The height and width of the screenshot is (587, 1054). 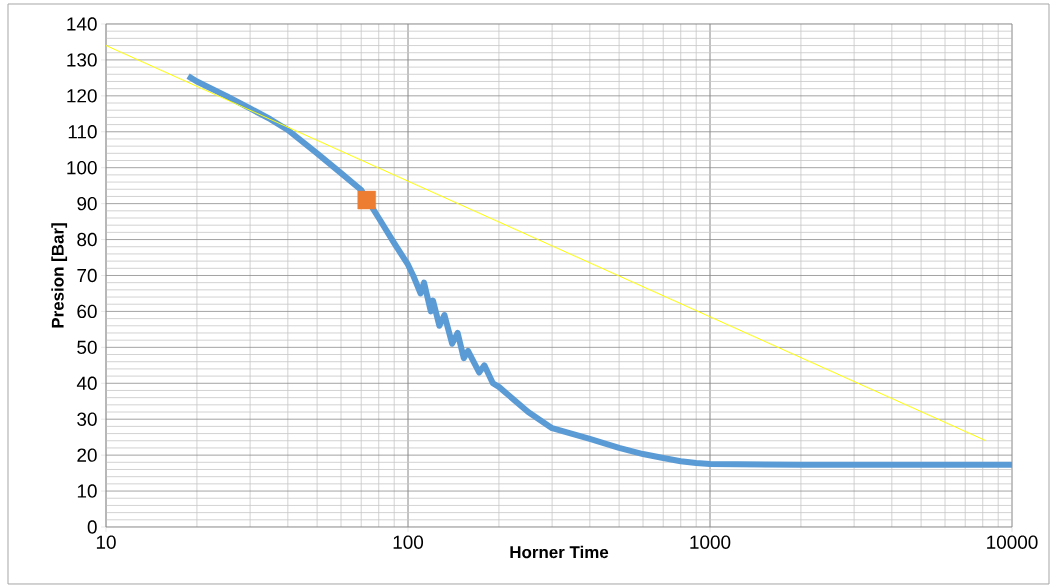 What do you see at coordinates (87, 455) in the screenshot?
I see `y-tick-label: 20` at bounding box center [87, 455].